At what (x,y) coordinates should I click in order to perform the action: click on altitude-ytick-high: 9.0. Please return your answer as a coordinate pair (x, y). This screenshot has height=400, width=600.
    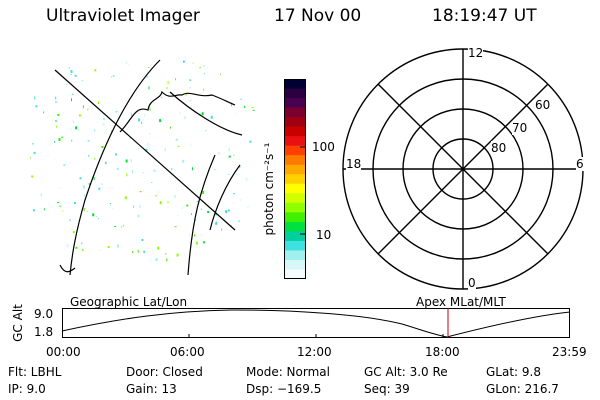
    Looking at the image, I should click on (44, 314).